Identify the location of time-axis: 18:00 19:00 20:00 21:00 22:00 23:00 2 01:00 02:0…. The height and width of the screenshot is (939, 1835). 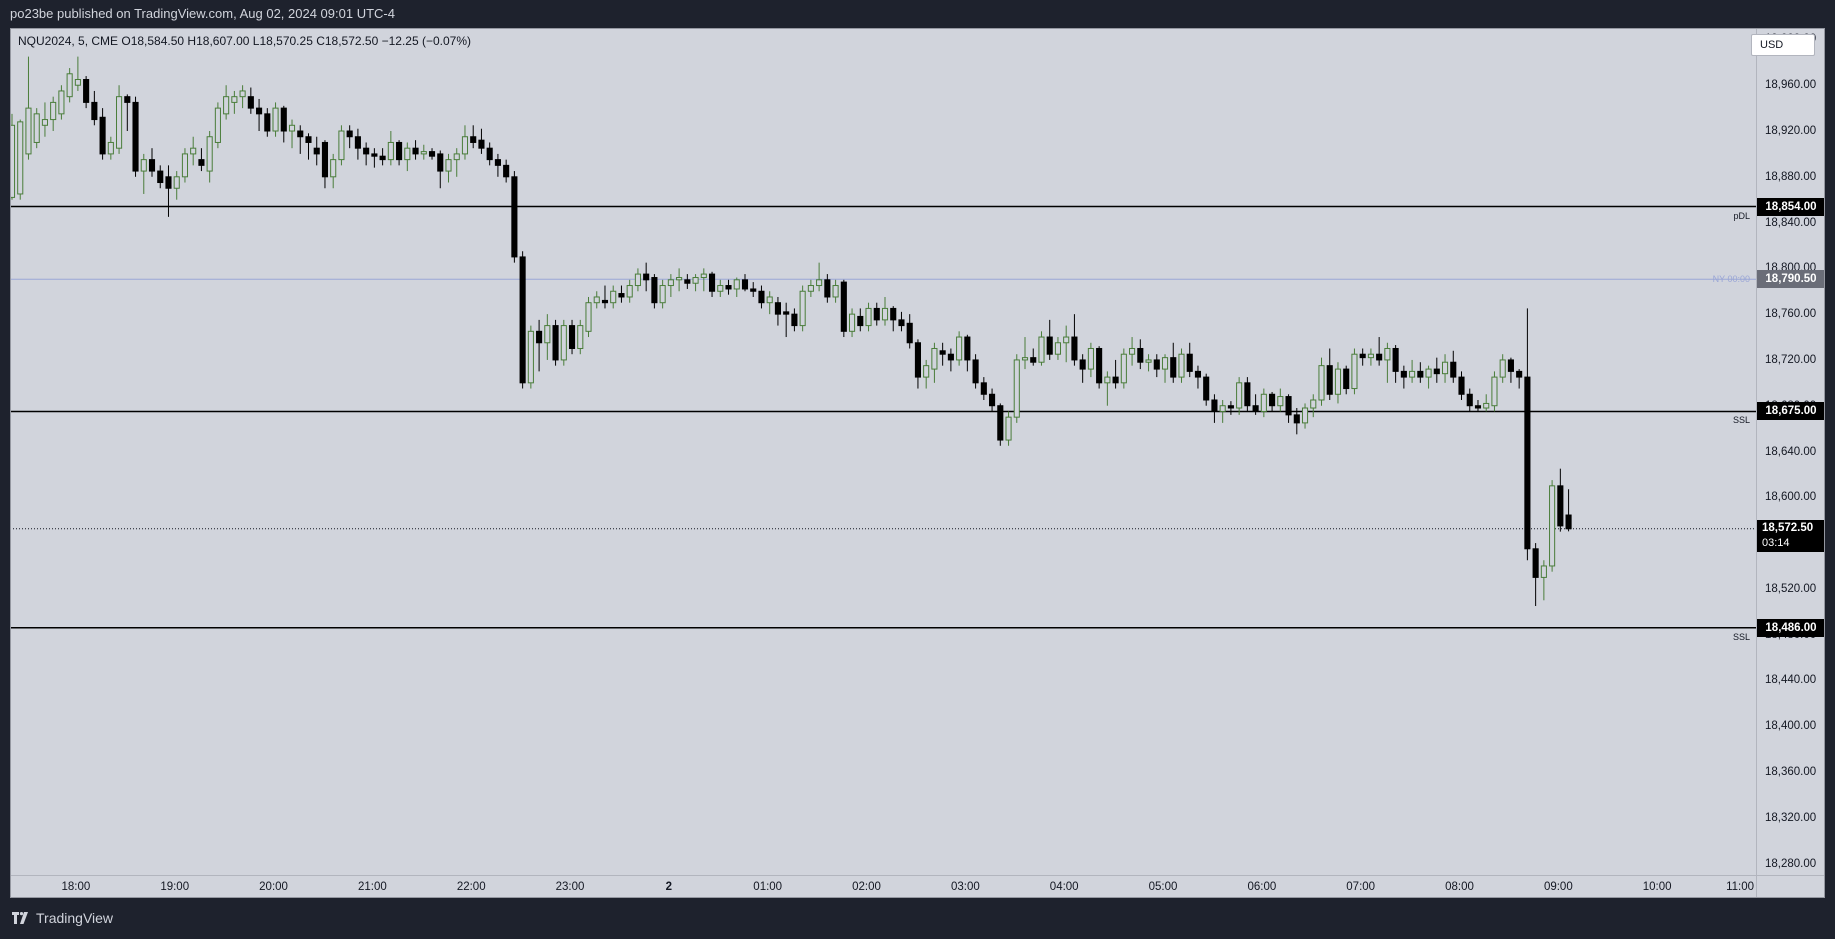
(883, 886).